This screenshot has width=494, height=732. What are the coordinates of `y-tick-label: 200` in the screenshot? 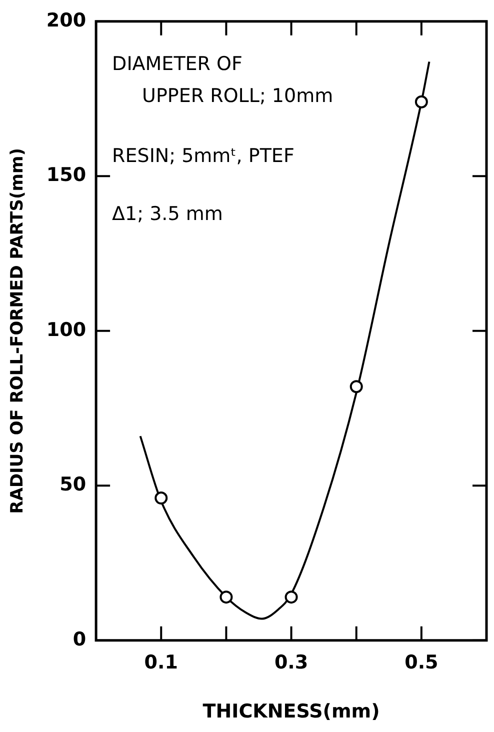 It's located at (66, 20).